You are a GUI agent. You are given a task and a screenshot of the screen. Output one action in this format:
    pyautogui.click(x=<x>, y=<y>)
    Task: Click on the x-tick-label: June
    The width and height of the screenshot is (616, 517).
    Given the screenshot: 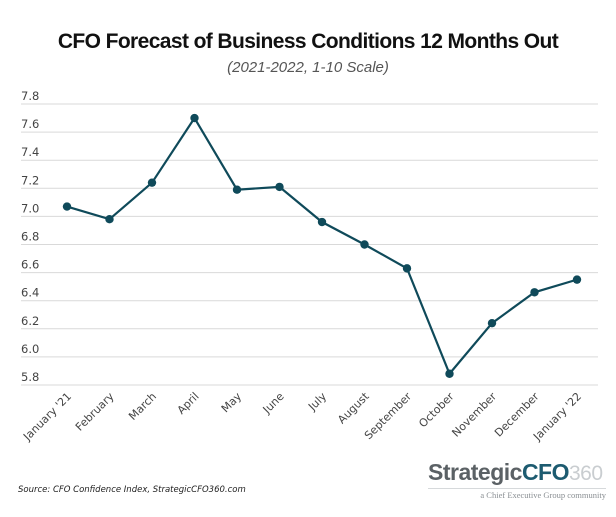 What is the action you would take?
    pyautogui.click(x=273, y=403)
    